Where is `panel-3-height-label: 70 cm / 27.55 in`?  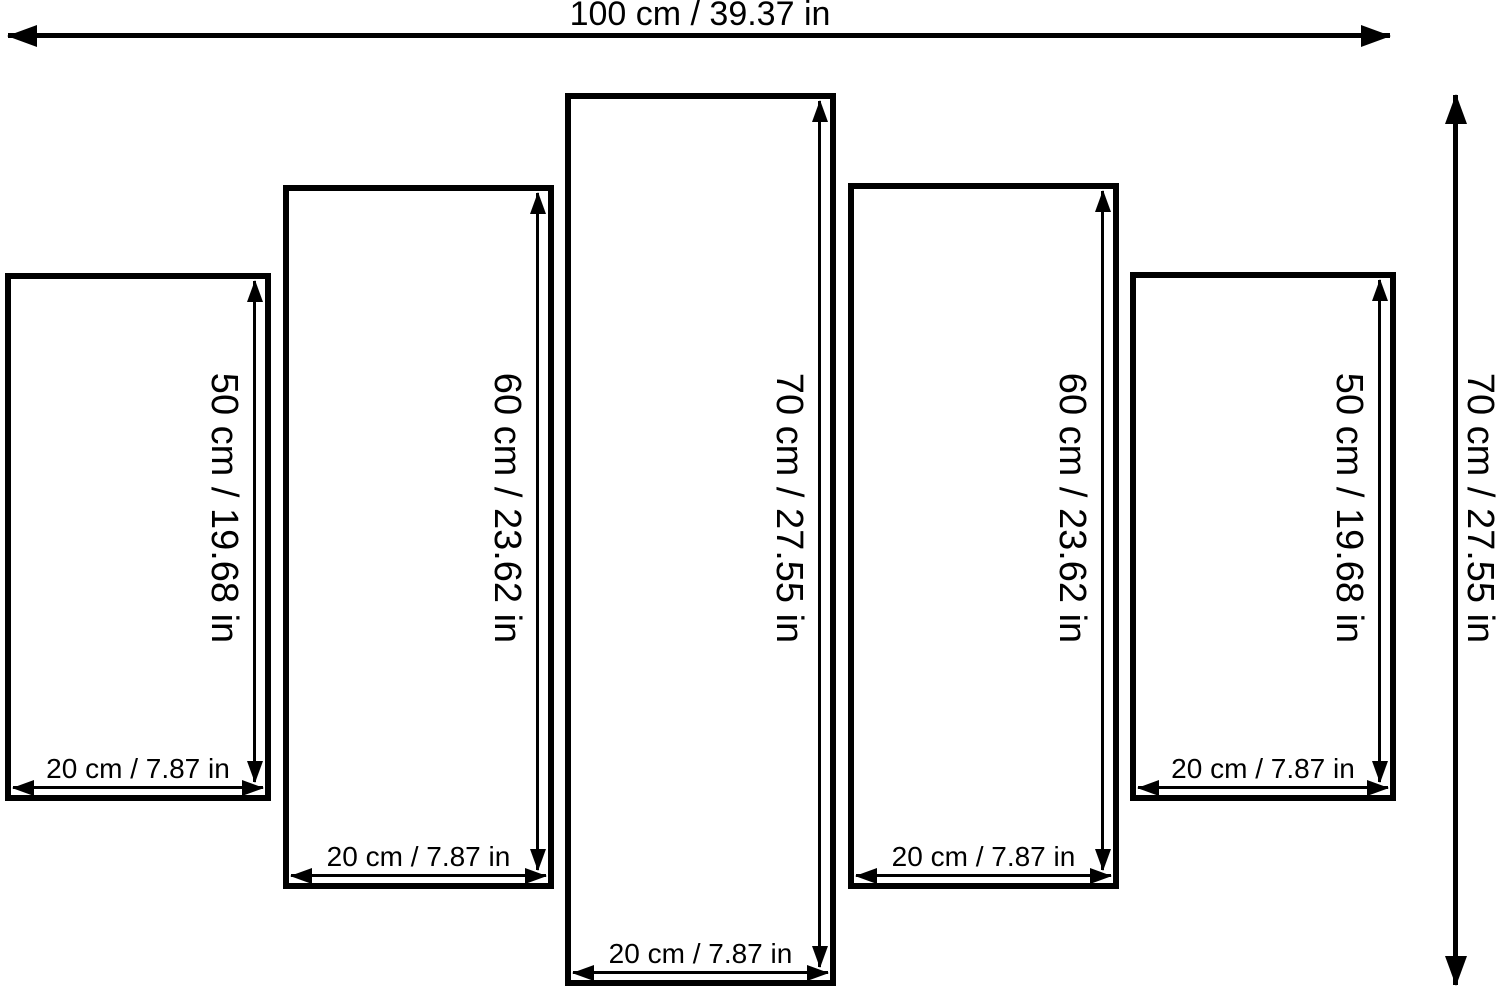
panel-3-height-label: 70 cm / 27.55 in is located at coordinates (789, 508).